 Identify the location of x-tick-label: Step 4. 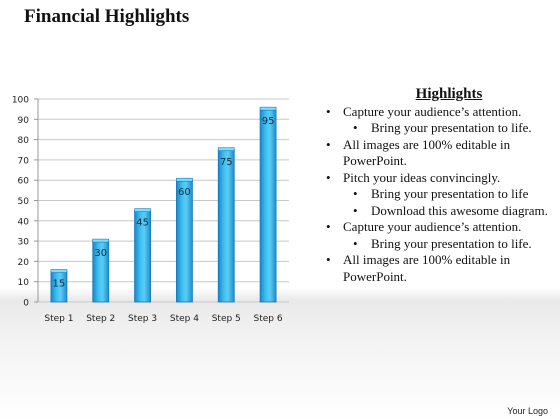
(184, 319).